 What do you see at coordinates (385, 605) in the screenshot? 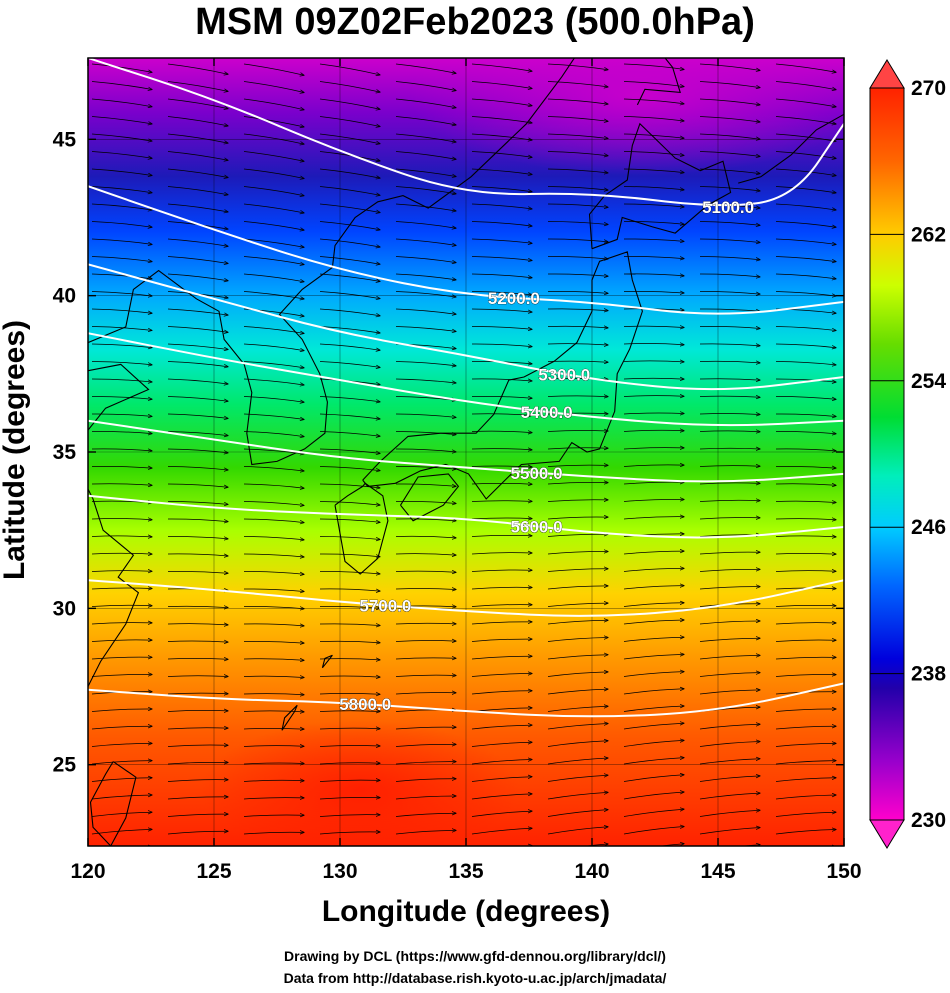
I see `contour-label-5700: 5700.0` at bounding box center [385, 605].